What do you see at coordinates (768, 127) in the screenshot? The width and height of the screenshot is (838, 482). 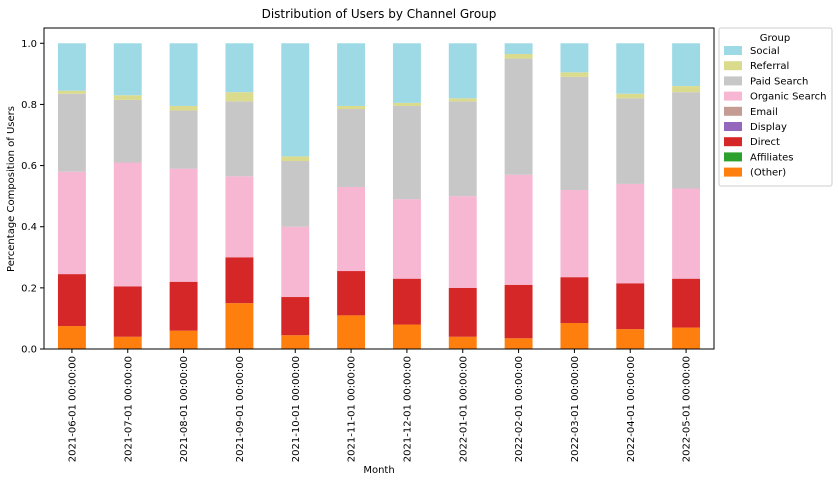 I see `legend-label: Display` at bounding box center [768, 127].